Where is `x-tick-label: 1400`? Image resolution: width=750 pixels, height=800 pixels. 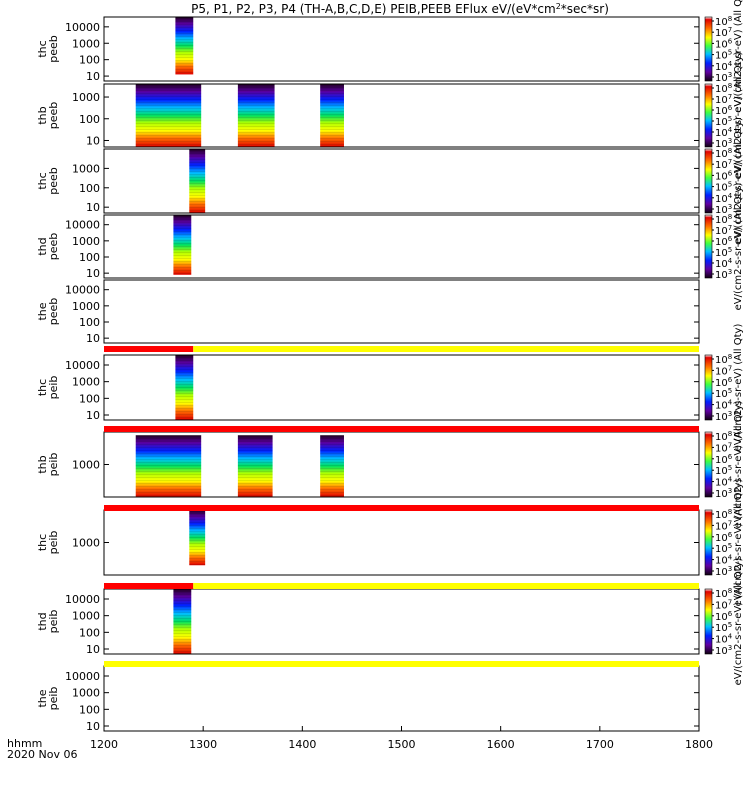
x-tick-label: 1400 is located at coordinates (302, 744).